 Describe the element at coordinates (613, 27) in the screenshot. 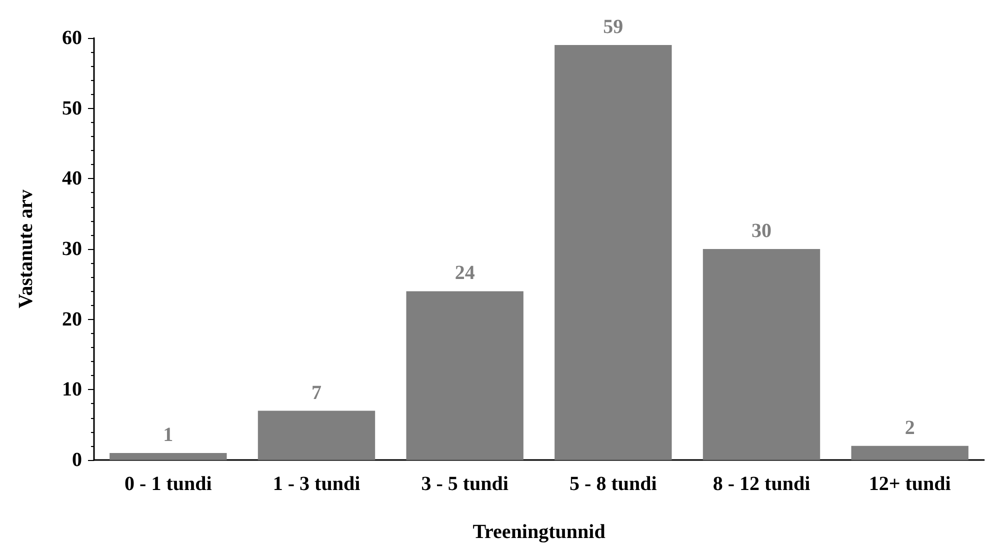

I see `data-label: 59` at that location.